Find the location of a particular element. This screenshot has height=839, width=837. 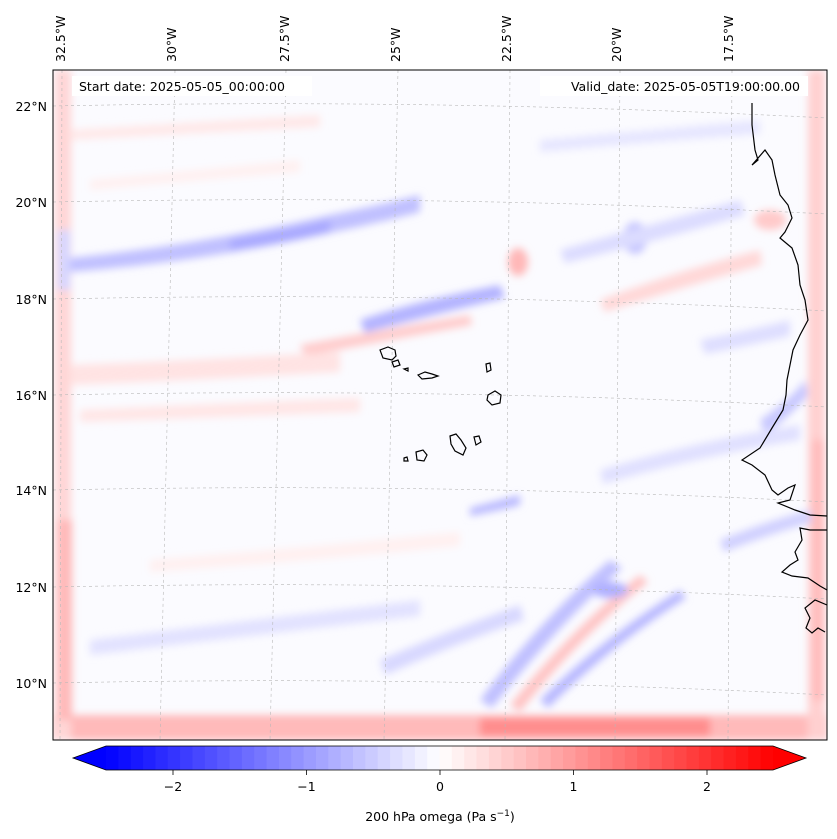

valid-date-box is located at coordinates (674, 86).